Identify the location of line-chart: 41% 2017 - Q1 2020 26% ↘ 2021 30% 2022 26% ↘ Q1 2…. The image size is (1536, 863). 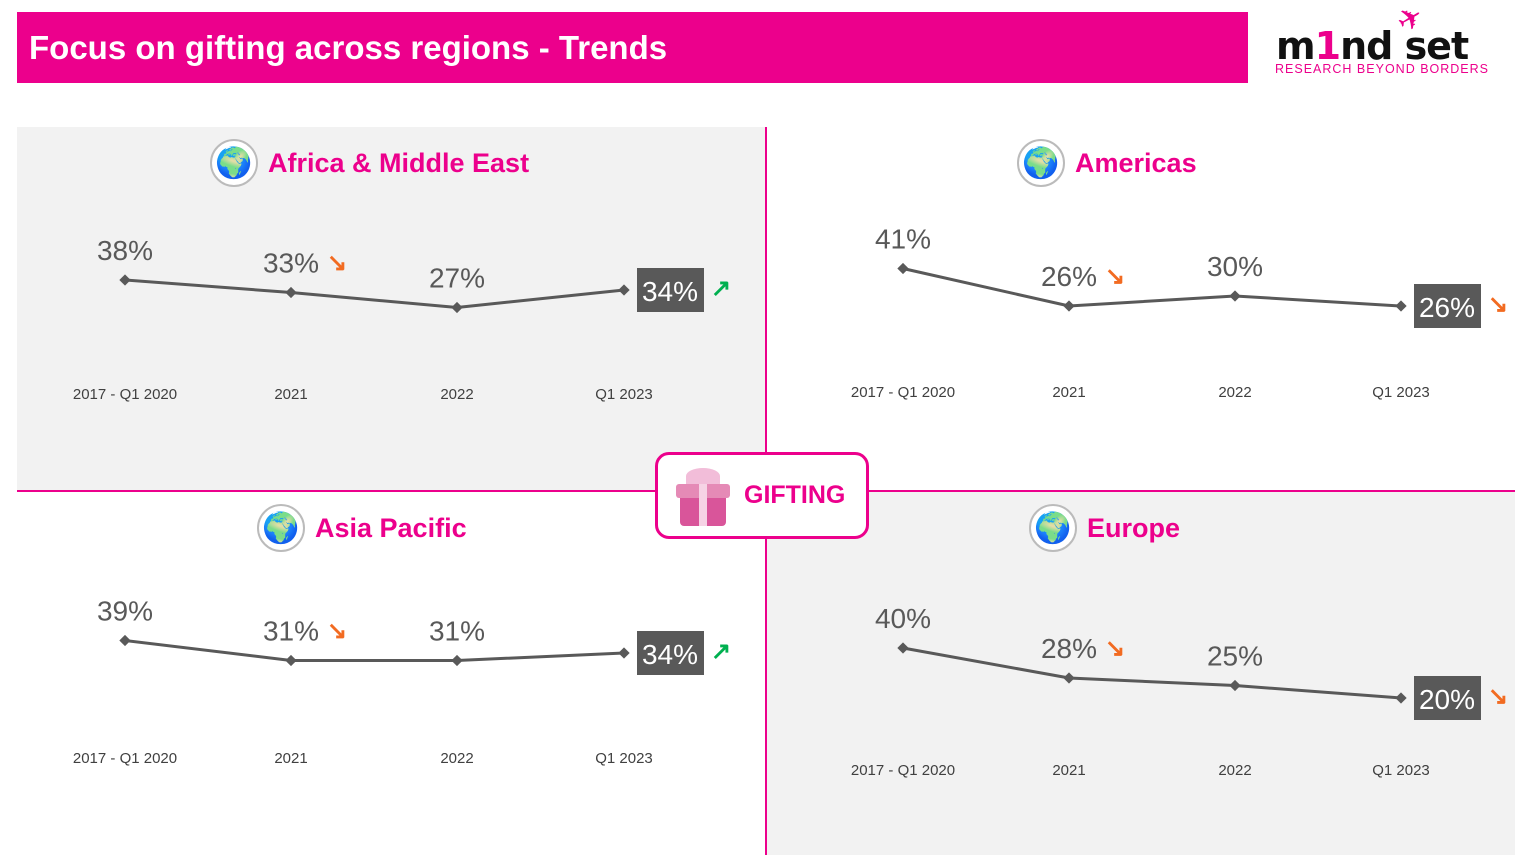
(1179, 313).